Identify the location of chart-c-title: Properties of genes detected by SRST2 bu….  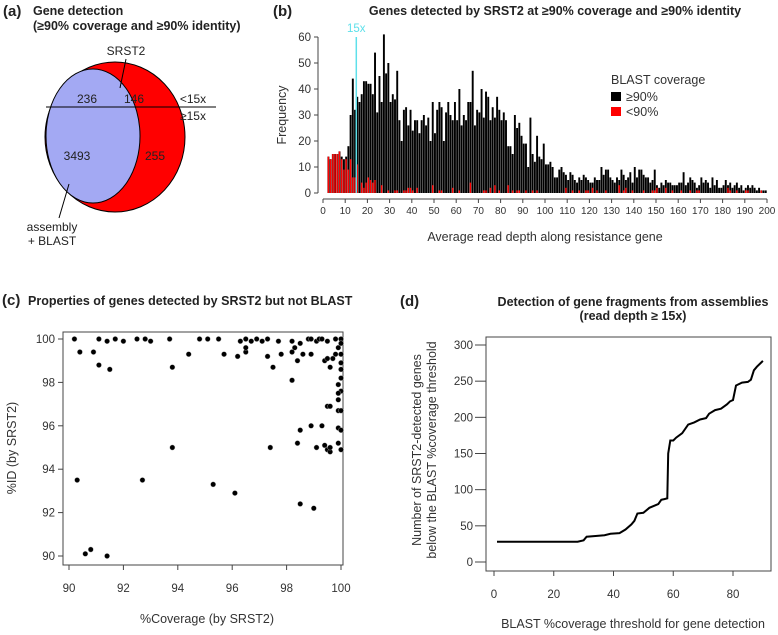
(190, 301).